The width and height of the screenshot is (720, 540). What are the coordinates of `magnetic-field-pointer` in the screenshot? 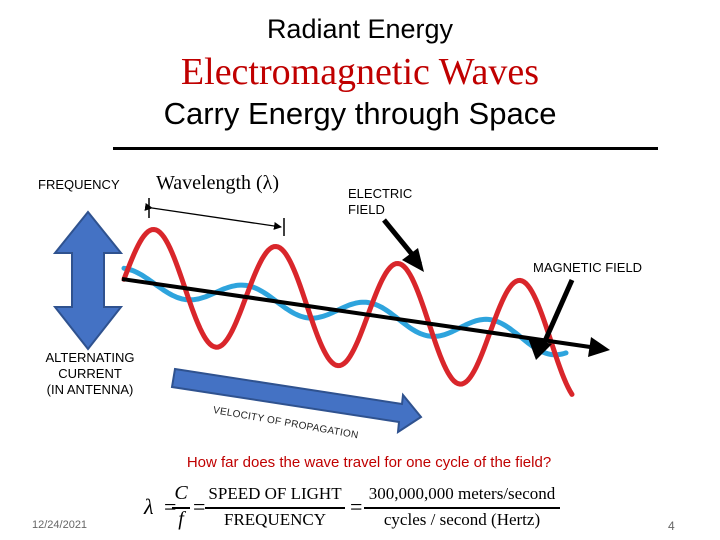 It's located at (556, 315).